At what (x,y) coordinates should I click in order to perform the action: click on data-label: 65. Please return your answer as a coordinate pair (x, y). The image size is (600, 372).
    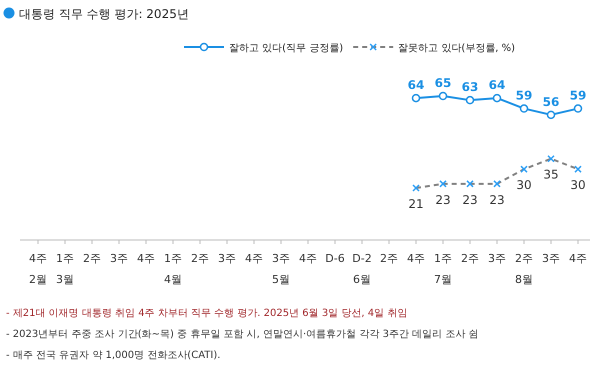
    Looking at the image, I should click on (443, 83).